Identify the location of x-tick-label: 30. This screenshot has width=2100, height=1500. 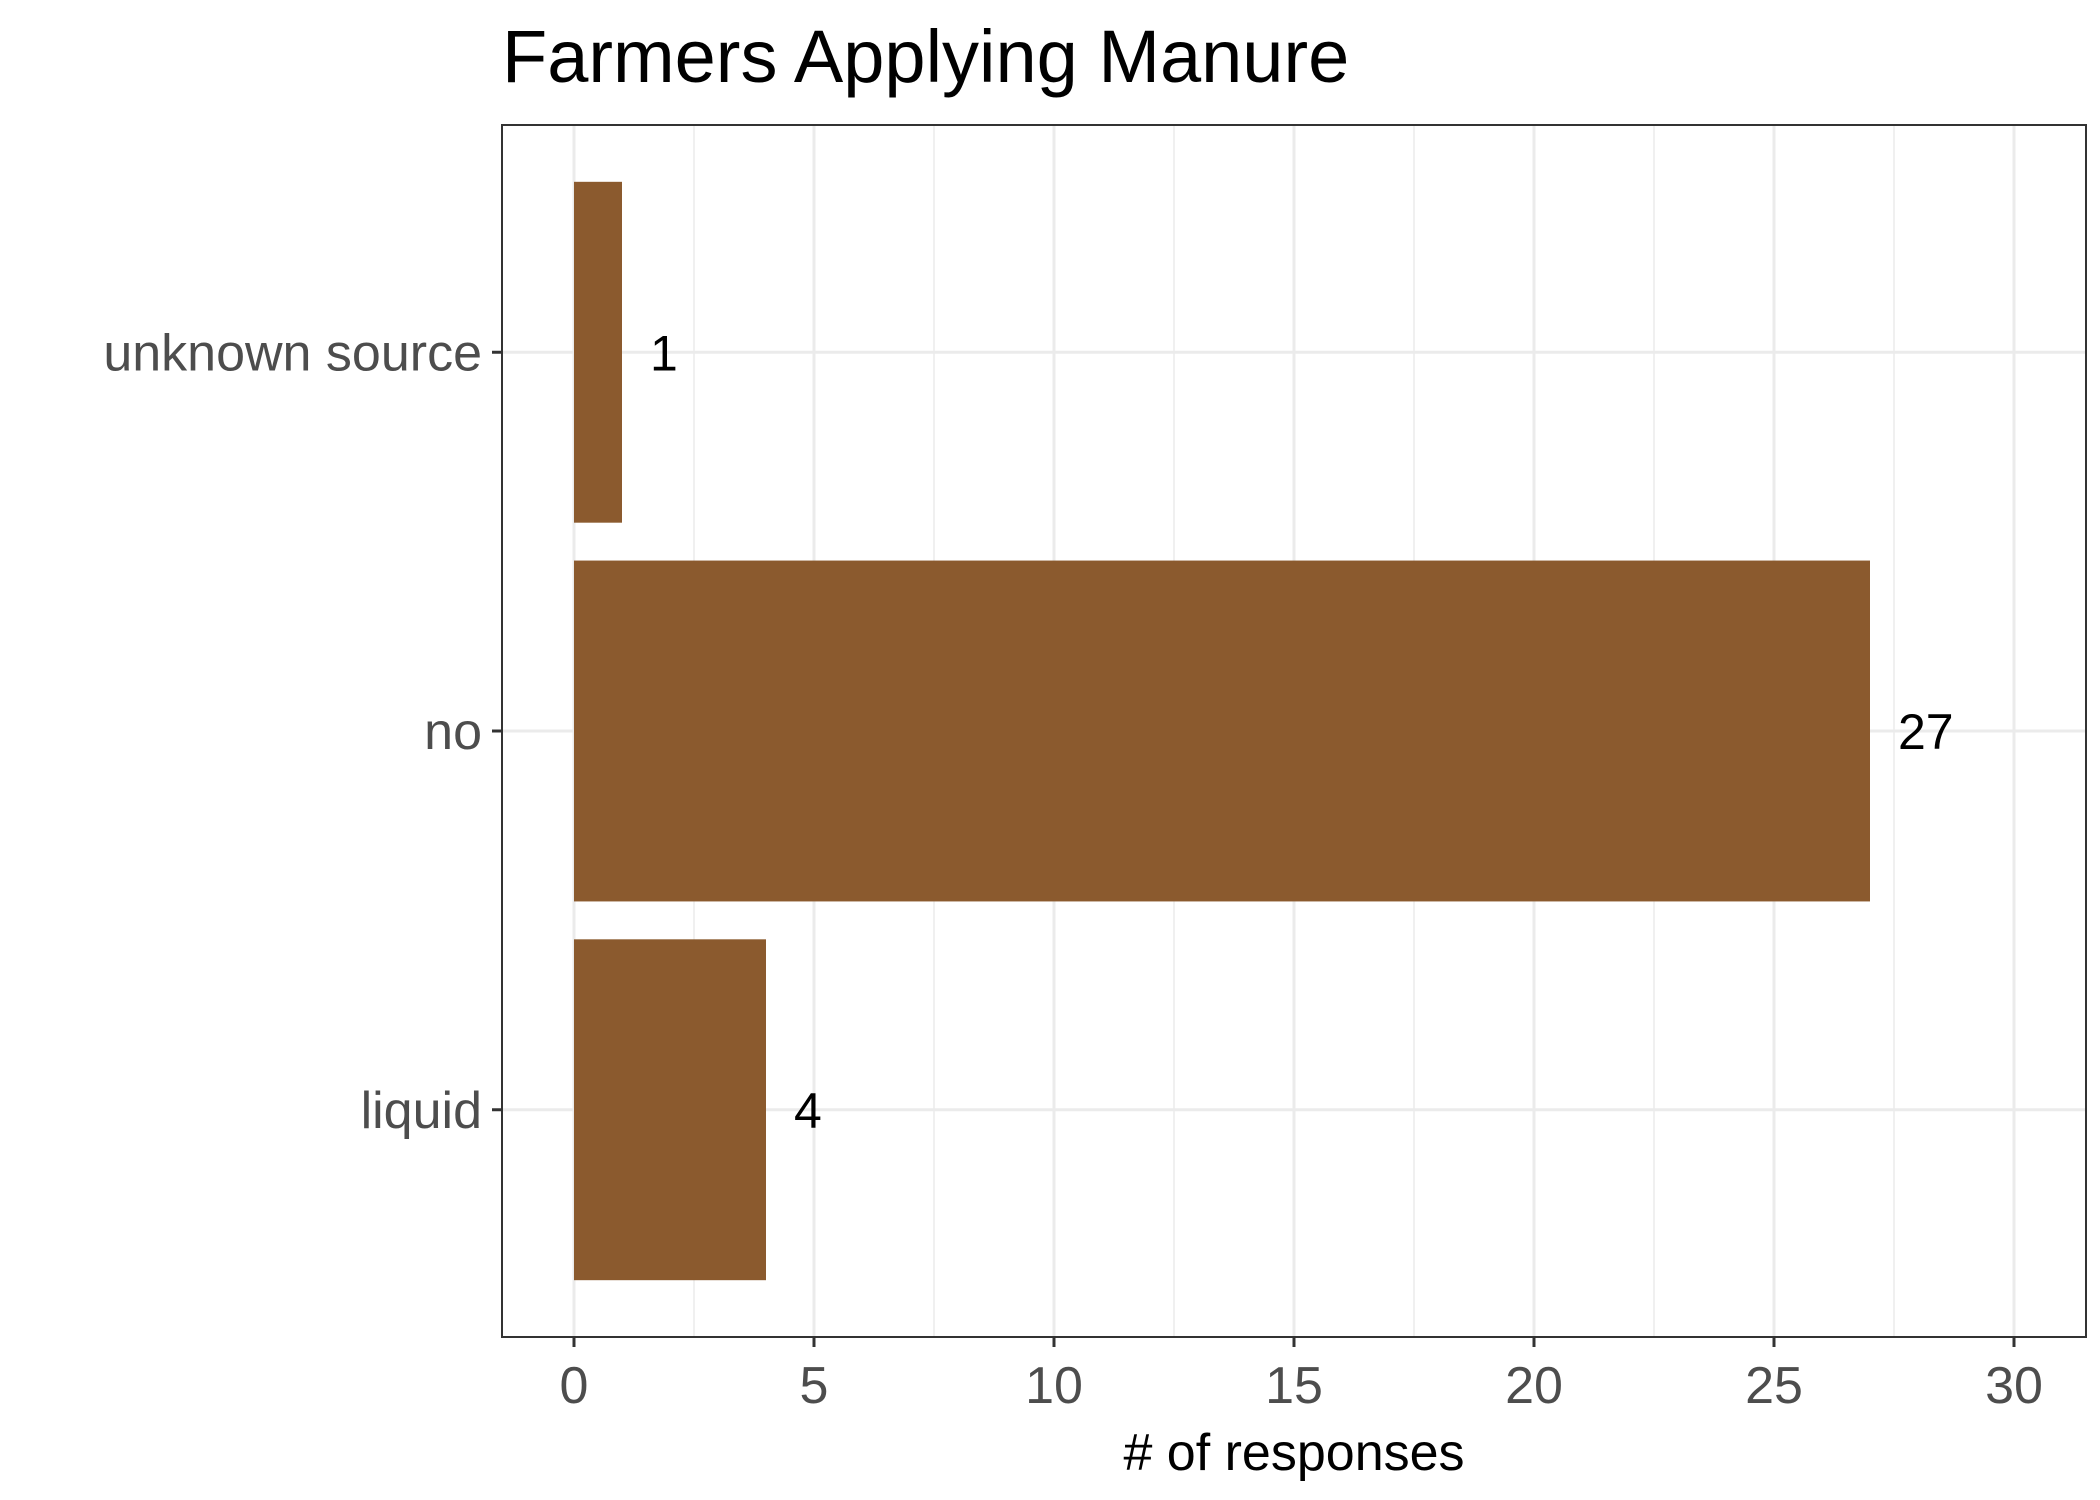
(2014, 1386).